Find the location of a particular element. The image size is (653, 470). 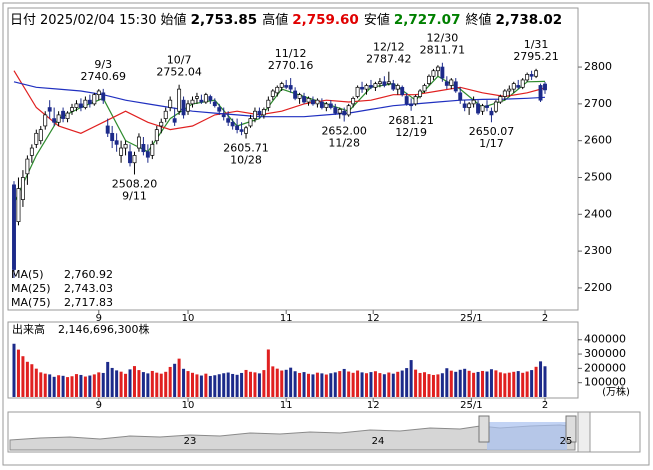

annotation-date: 12/30 is located at coordinates (443, 38).